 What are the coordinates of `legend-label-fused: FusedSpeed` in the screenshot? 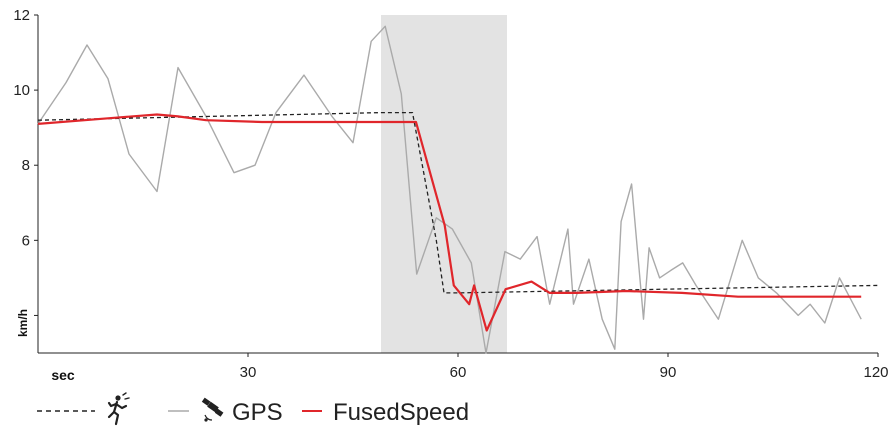 It's located at (401, 412).